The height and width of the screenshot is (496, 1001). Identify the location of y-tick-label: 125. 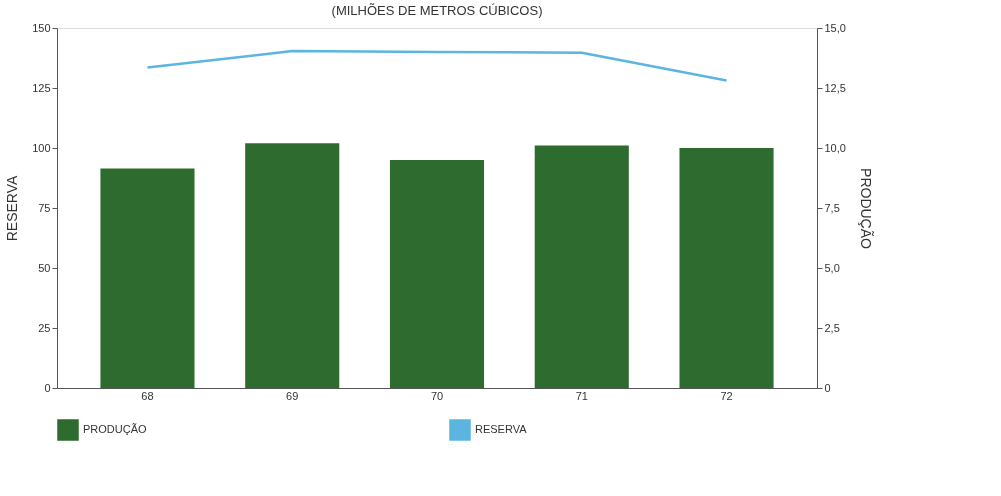
(41, 87).